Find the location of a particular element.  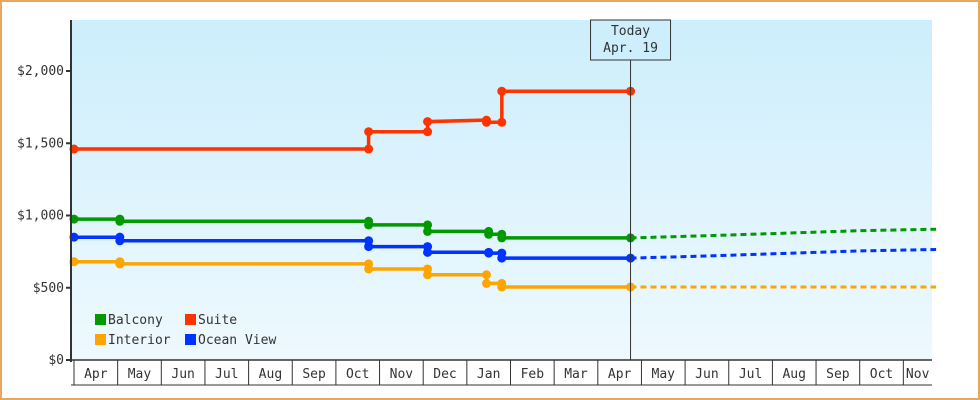

legend-label: Ocean View is located at coordinates (237, 340).